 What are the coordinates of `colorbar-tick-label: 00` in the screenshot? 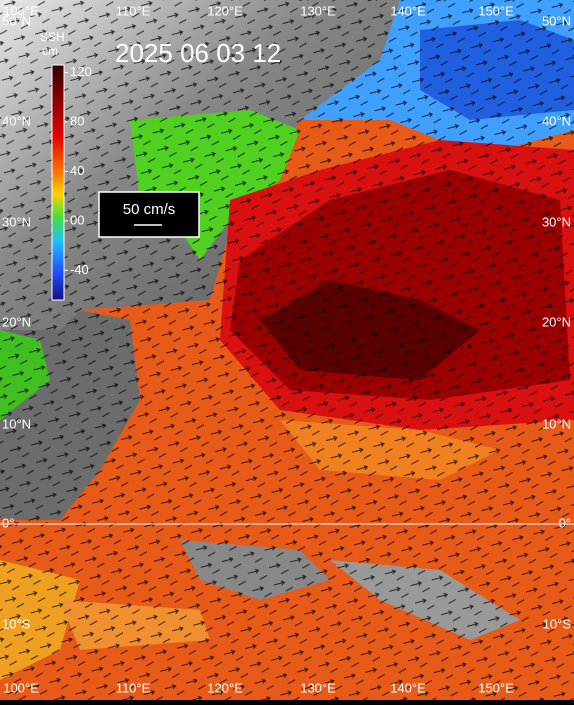 It's located at (77, 219).